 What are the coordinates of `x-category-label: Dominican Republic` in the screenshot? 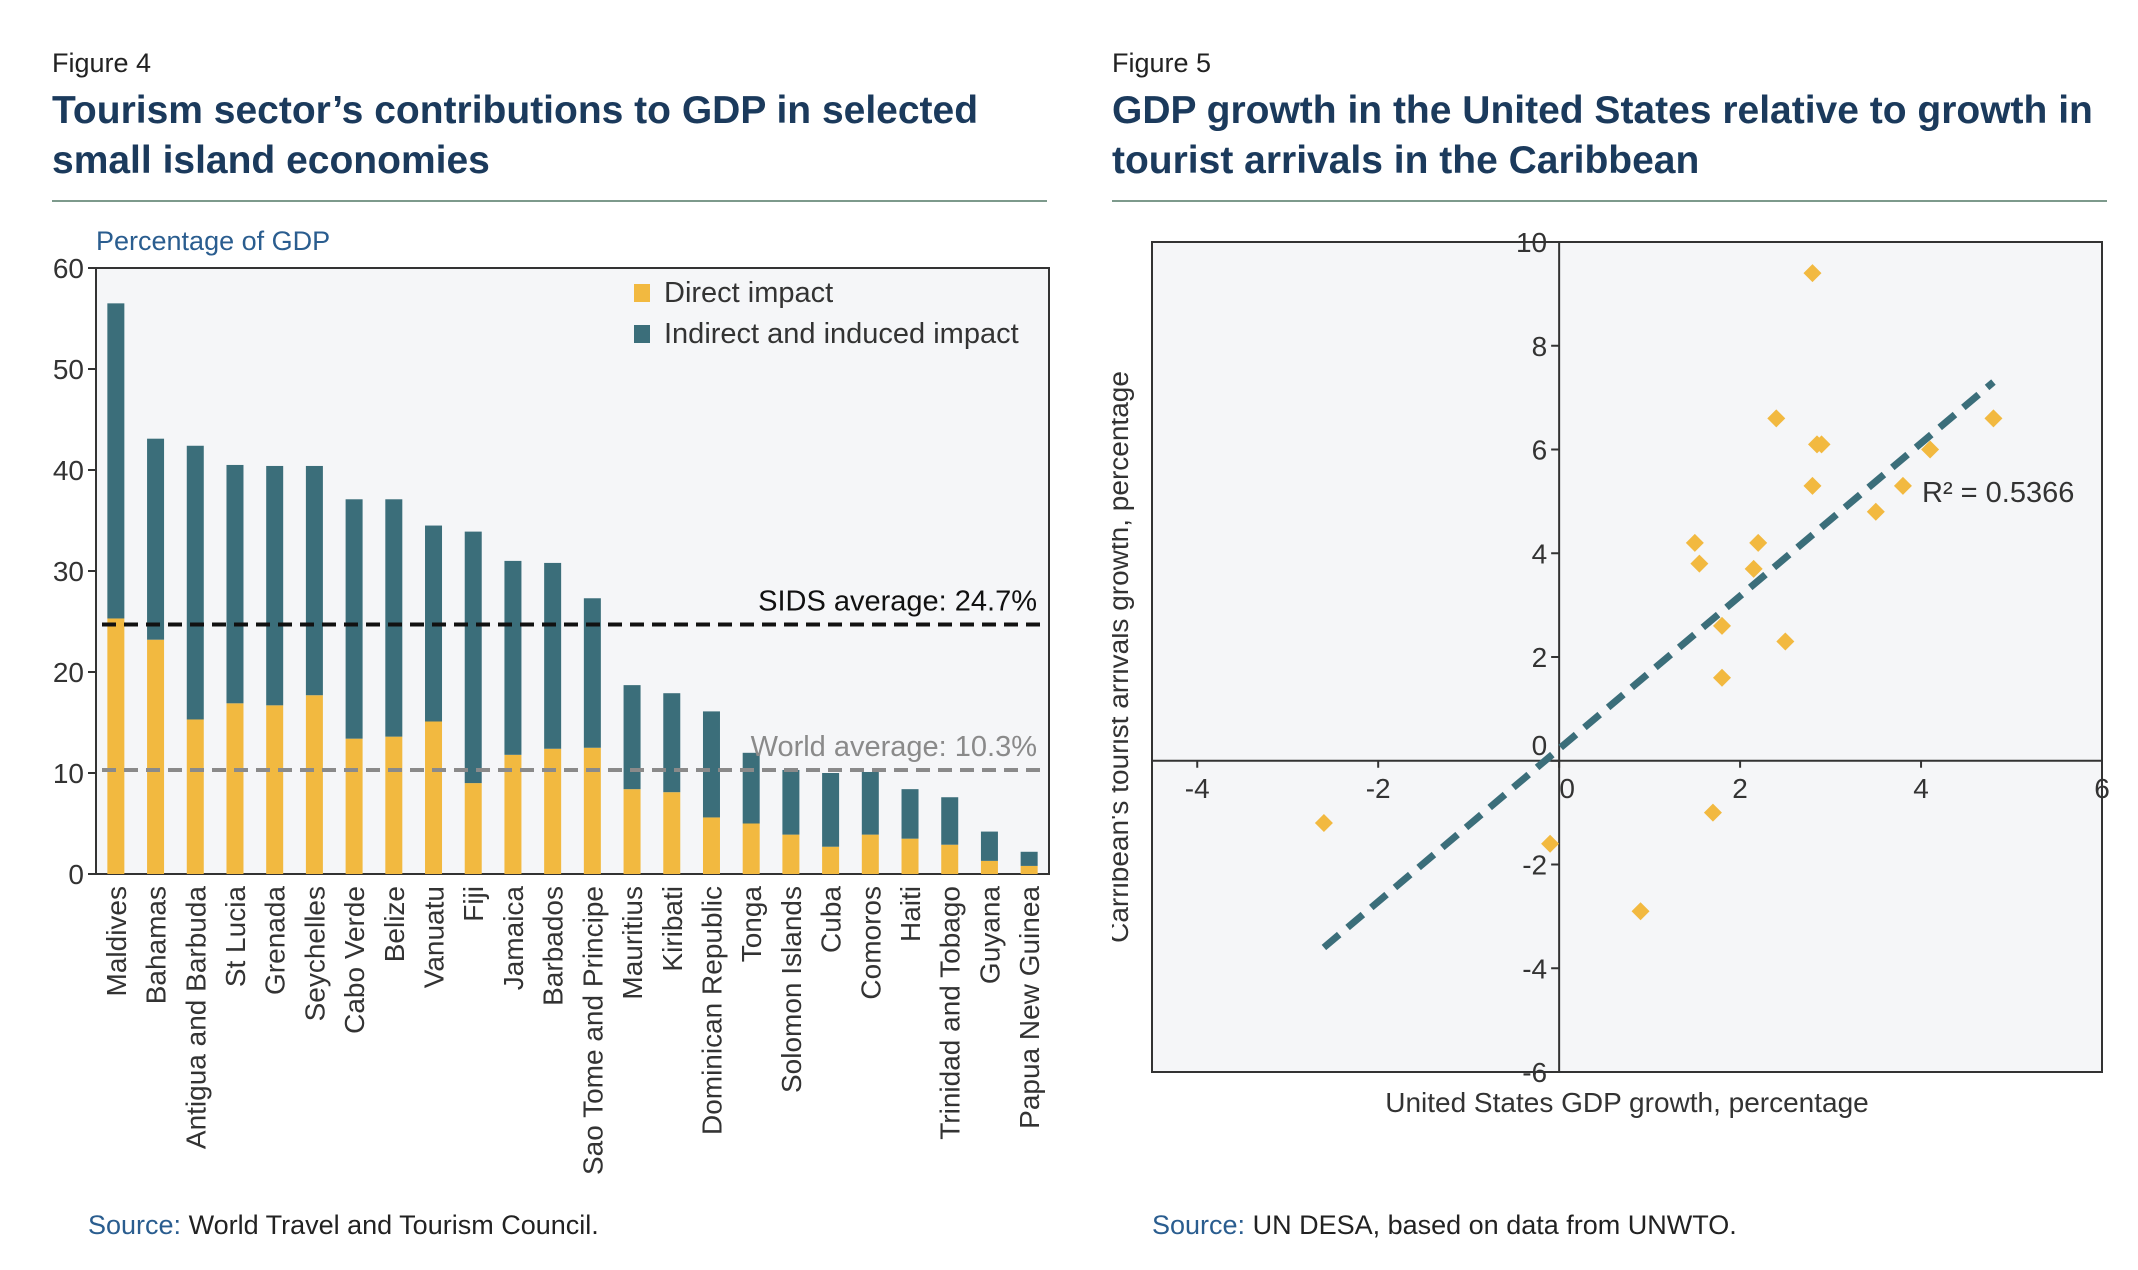 It's located at (711, 1010).